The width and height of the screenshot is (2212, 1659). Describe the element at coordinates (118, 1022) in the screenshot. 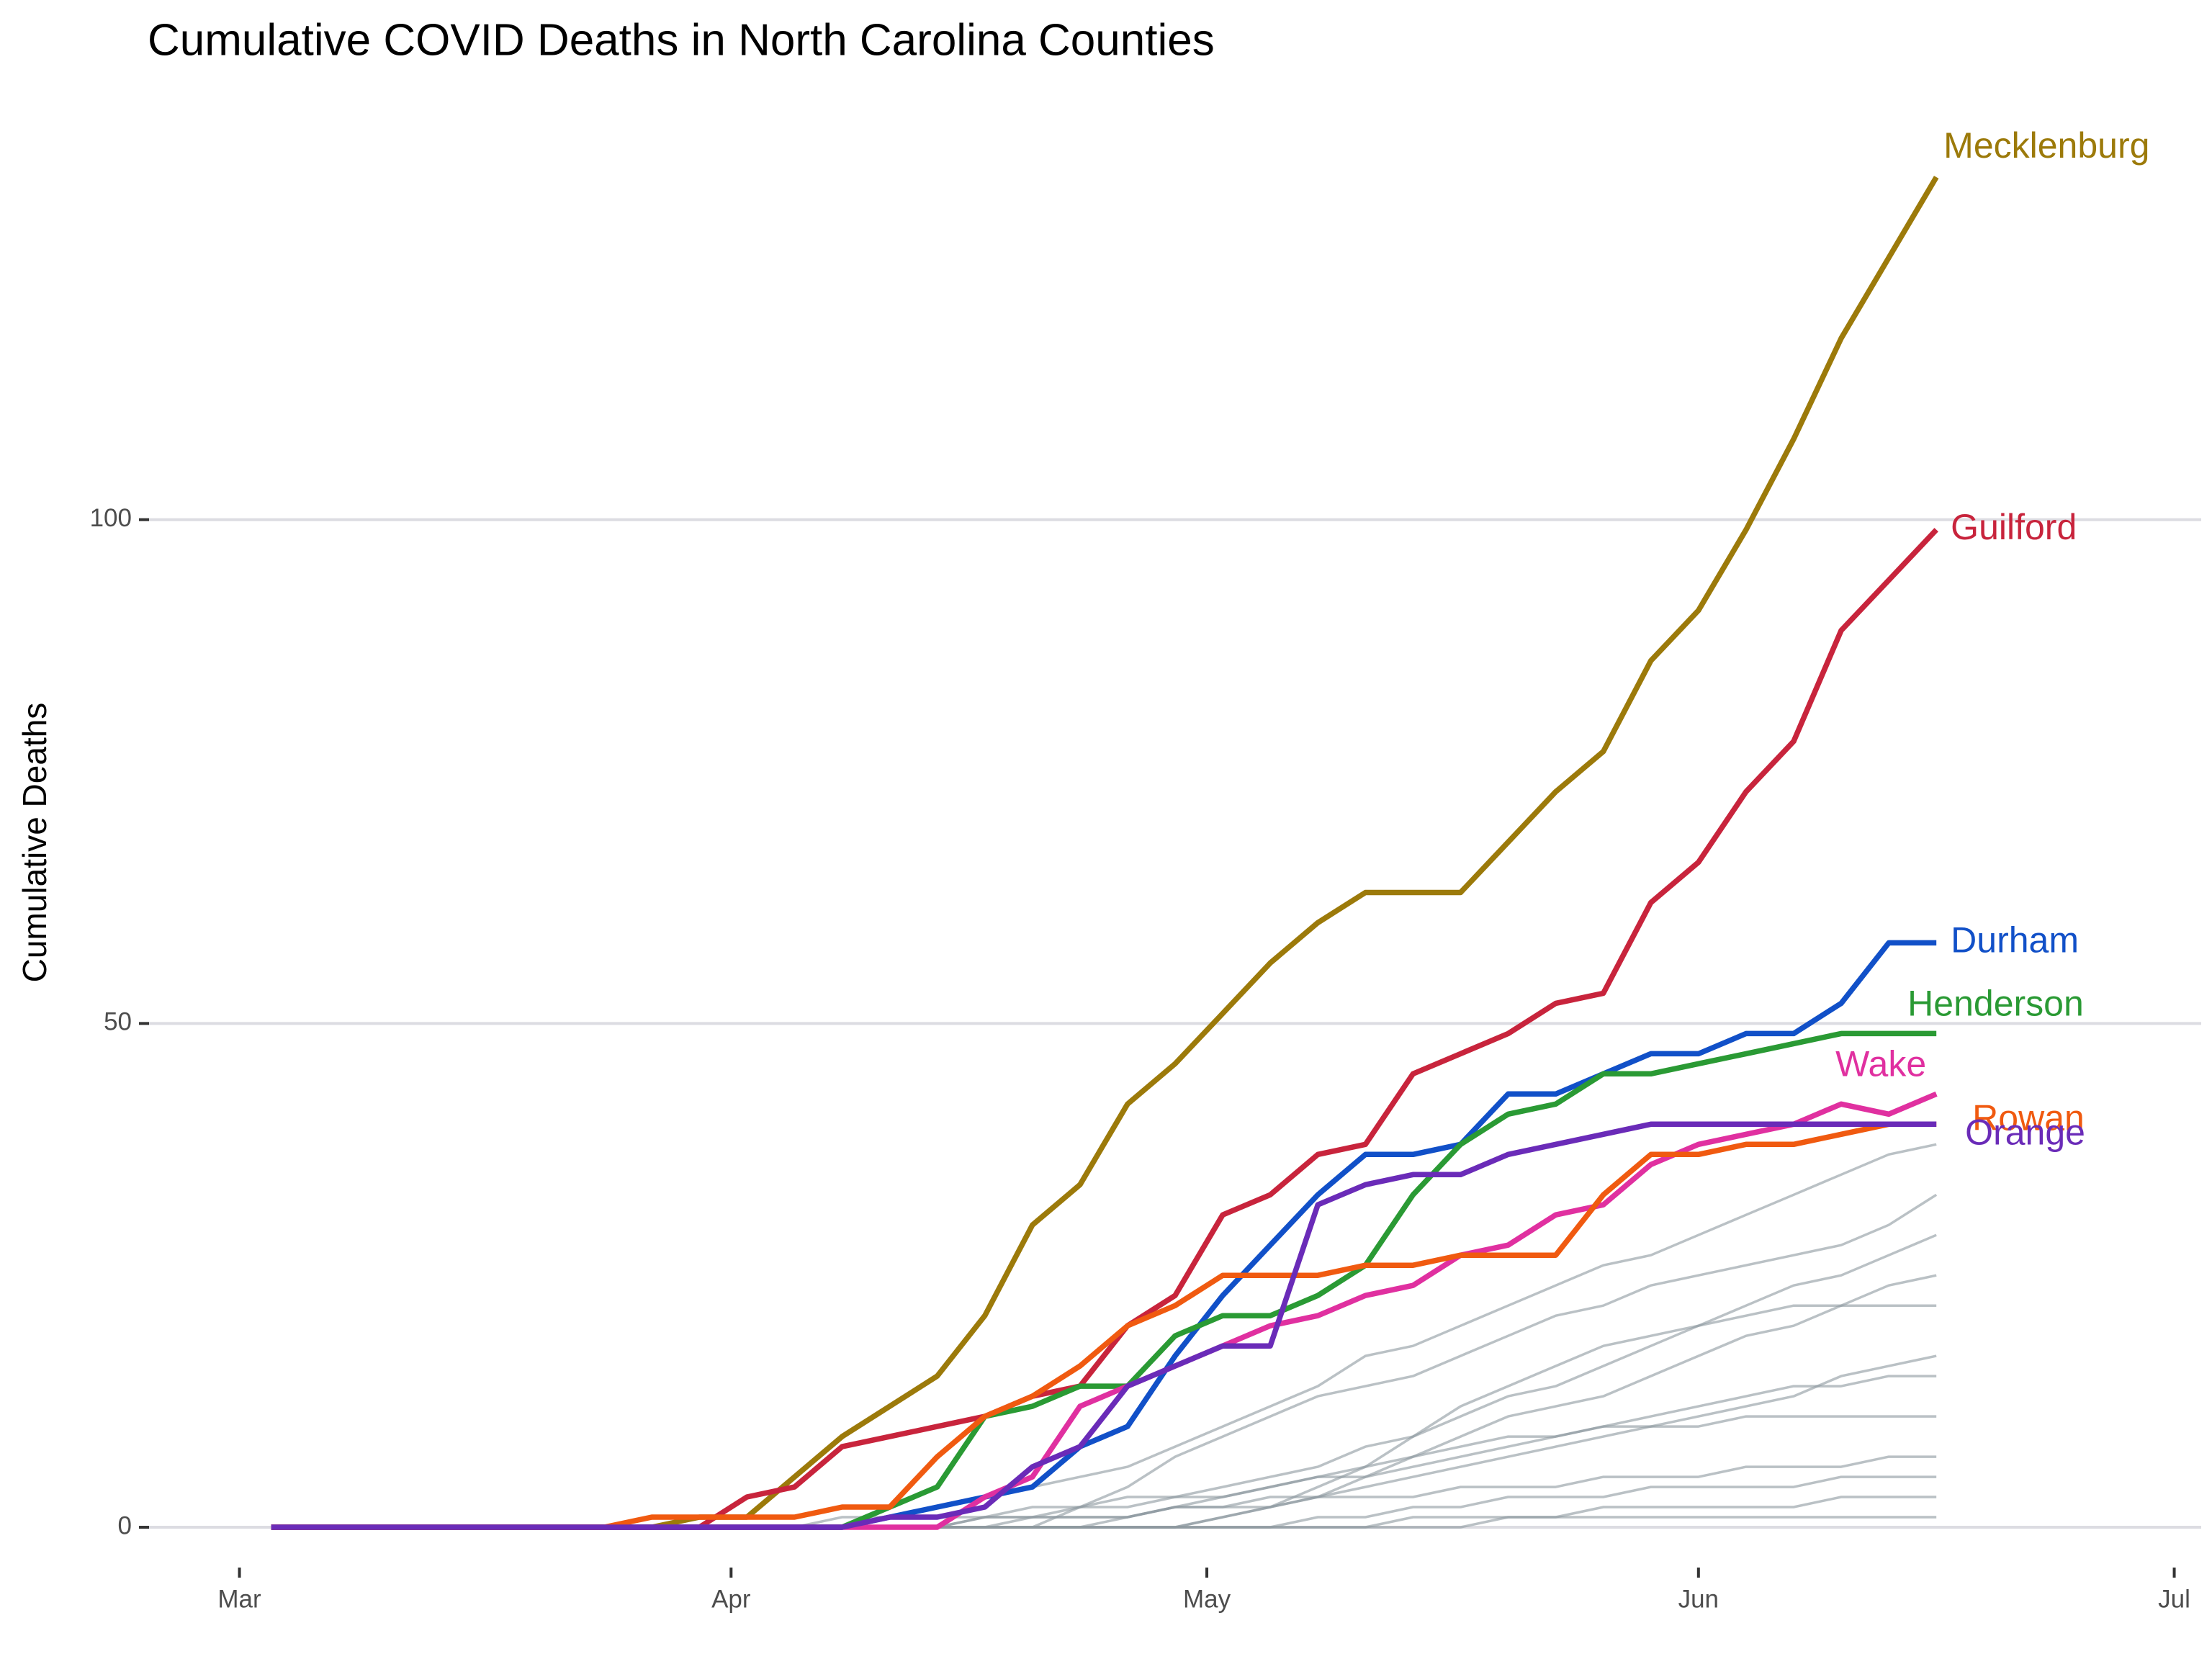

I see `y-tick-label: 50` at that location.